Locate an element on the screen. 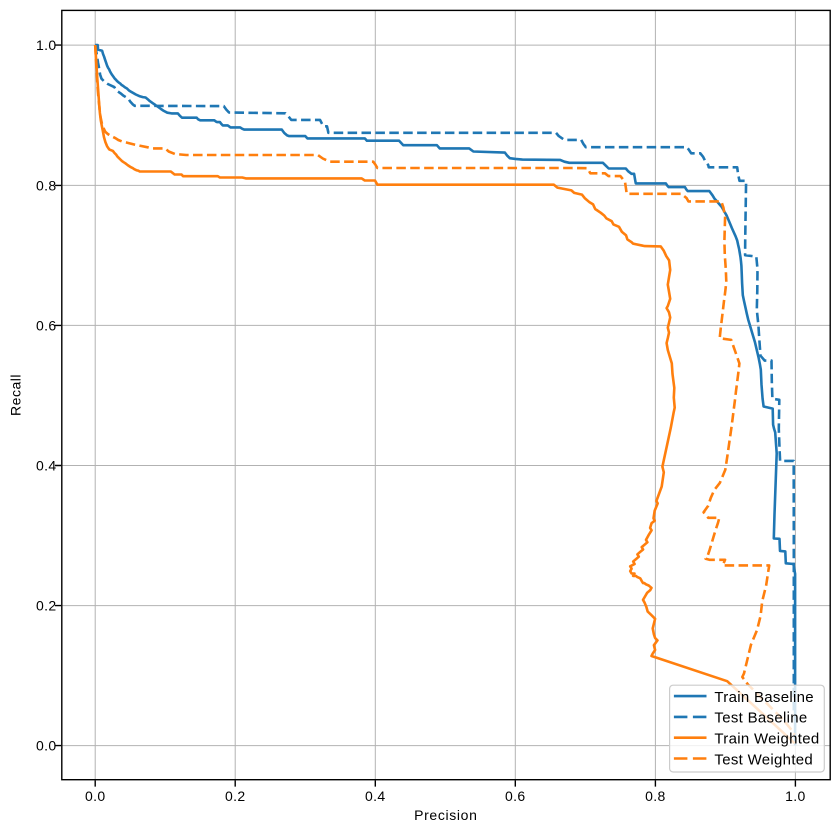 This screenshot has height=838, width=839. svg-text: Train Baseline is located at coordinates (764, 697).